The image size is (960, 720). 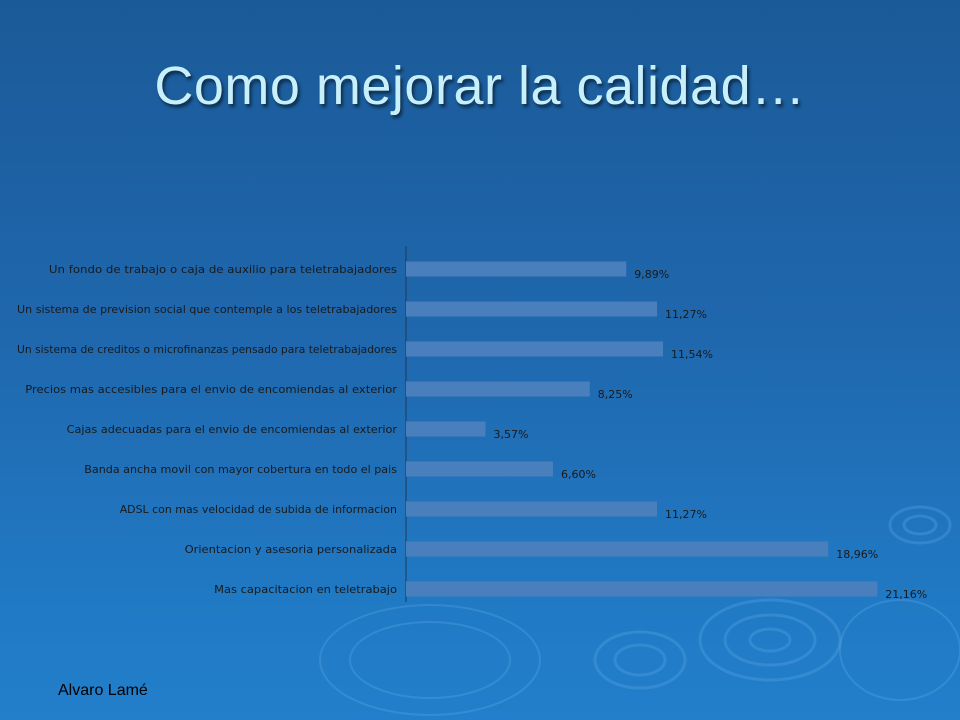 What do you see at coordinates (305, 589) in the screenshot?
I see `category-label: Mas capacitacion en teletrabajo` at bounding box center [305, 589].